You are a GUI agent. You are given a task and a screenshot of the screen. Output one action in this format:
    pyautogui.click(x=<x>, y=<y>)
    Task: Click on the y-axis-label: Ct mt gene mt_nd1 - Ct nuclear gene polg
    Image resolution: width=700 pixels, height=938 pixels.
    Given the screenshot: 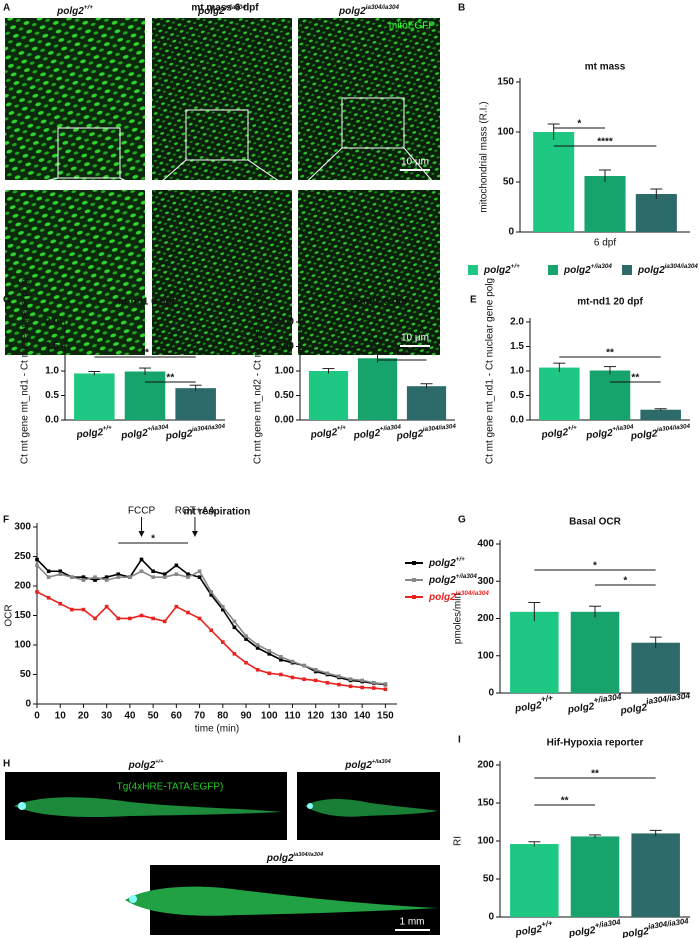 What is the action you would take?
    pyautogui.click(x=25, y=371)
    